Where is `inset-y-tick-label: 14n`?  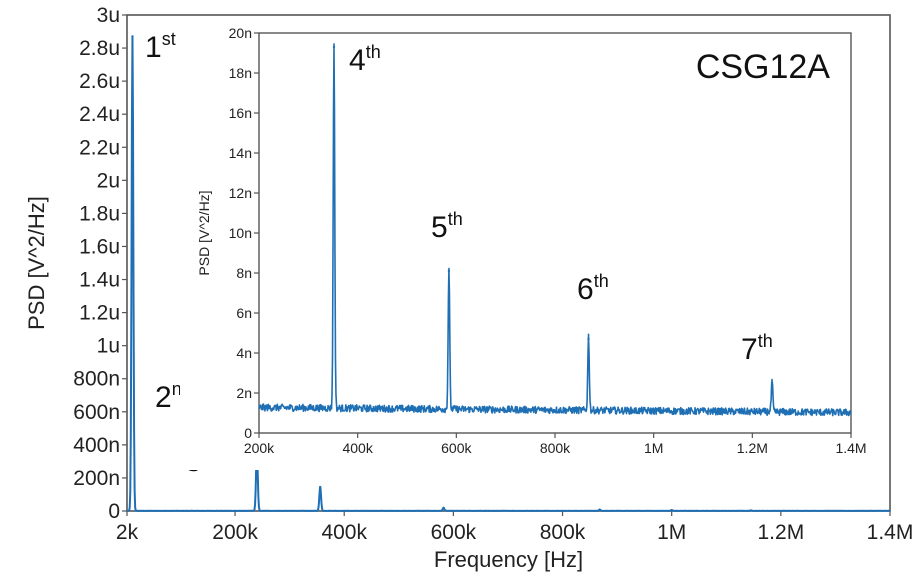
inset-y-tick-label: 14n is located at coordinates (240, 153).